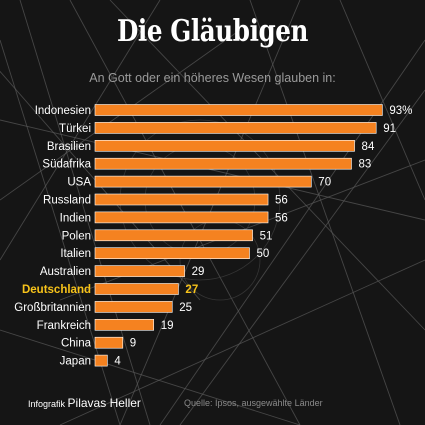  What do you see at coordinates (75, 254) in the screenshot?
I see `category-label: Italien` at bounding box center [75, 254].